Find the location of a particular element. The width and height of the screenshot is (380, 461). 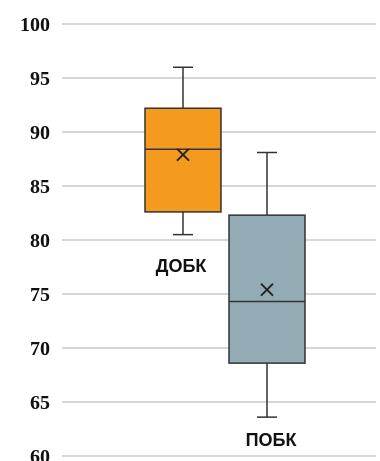

y-tick-label: 75 is located at coordinates (40, 295).